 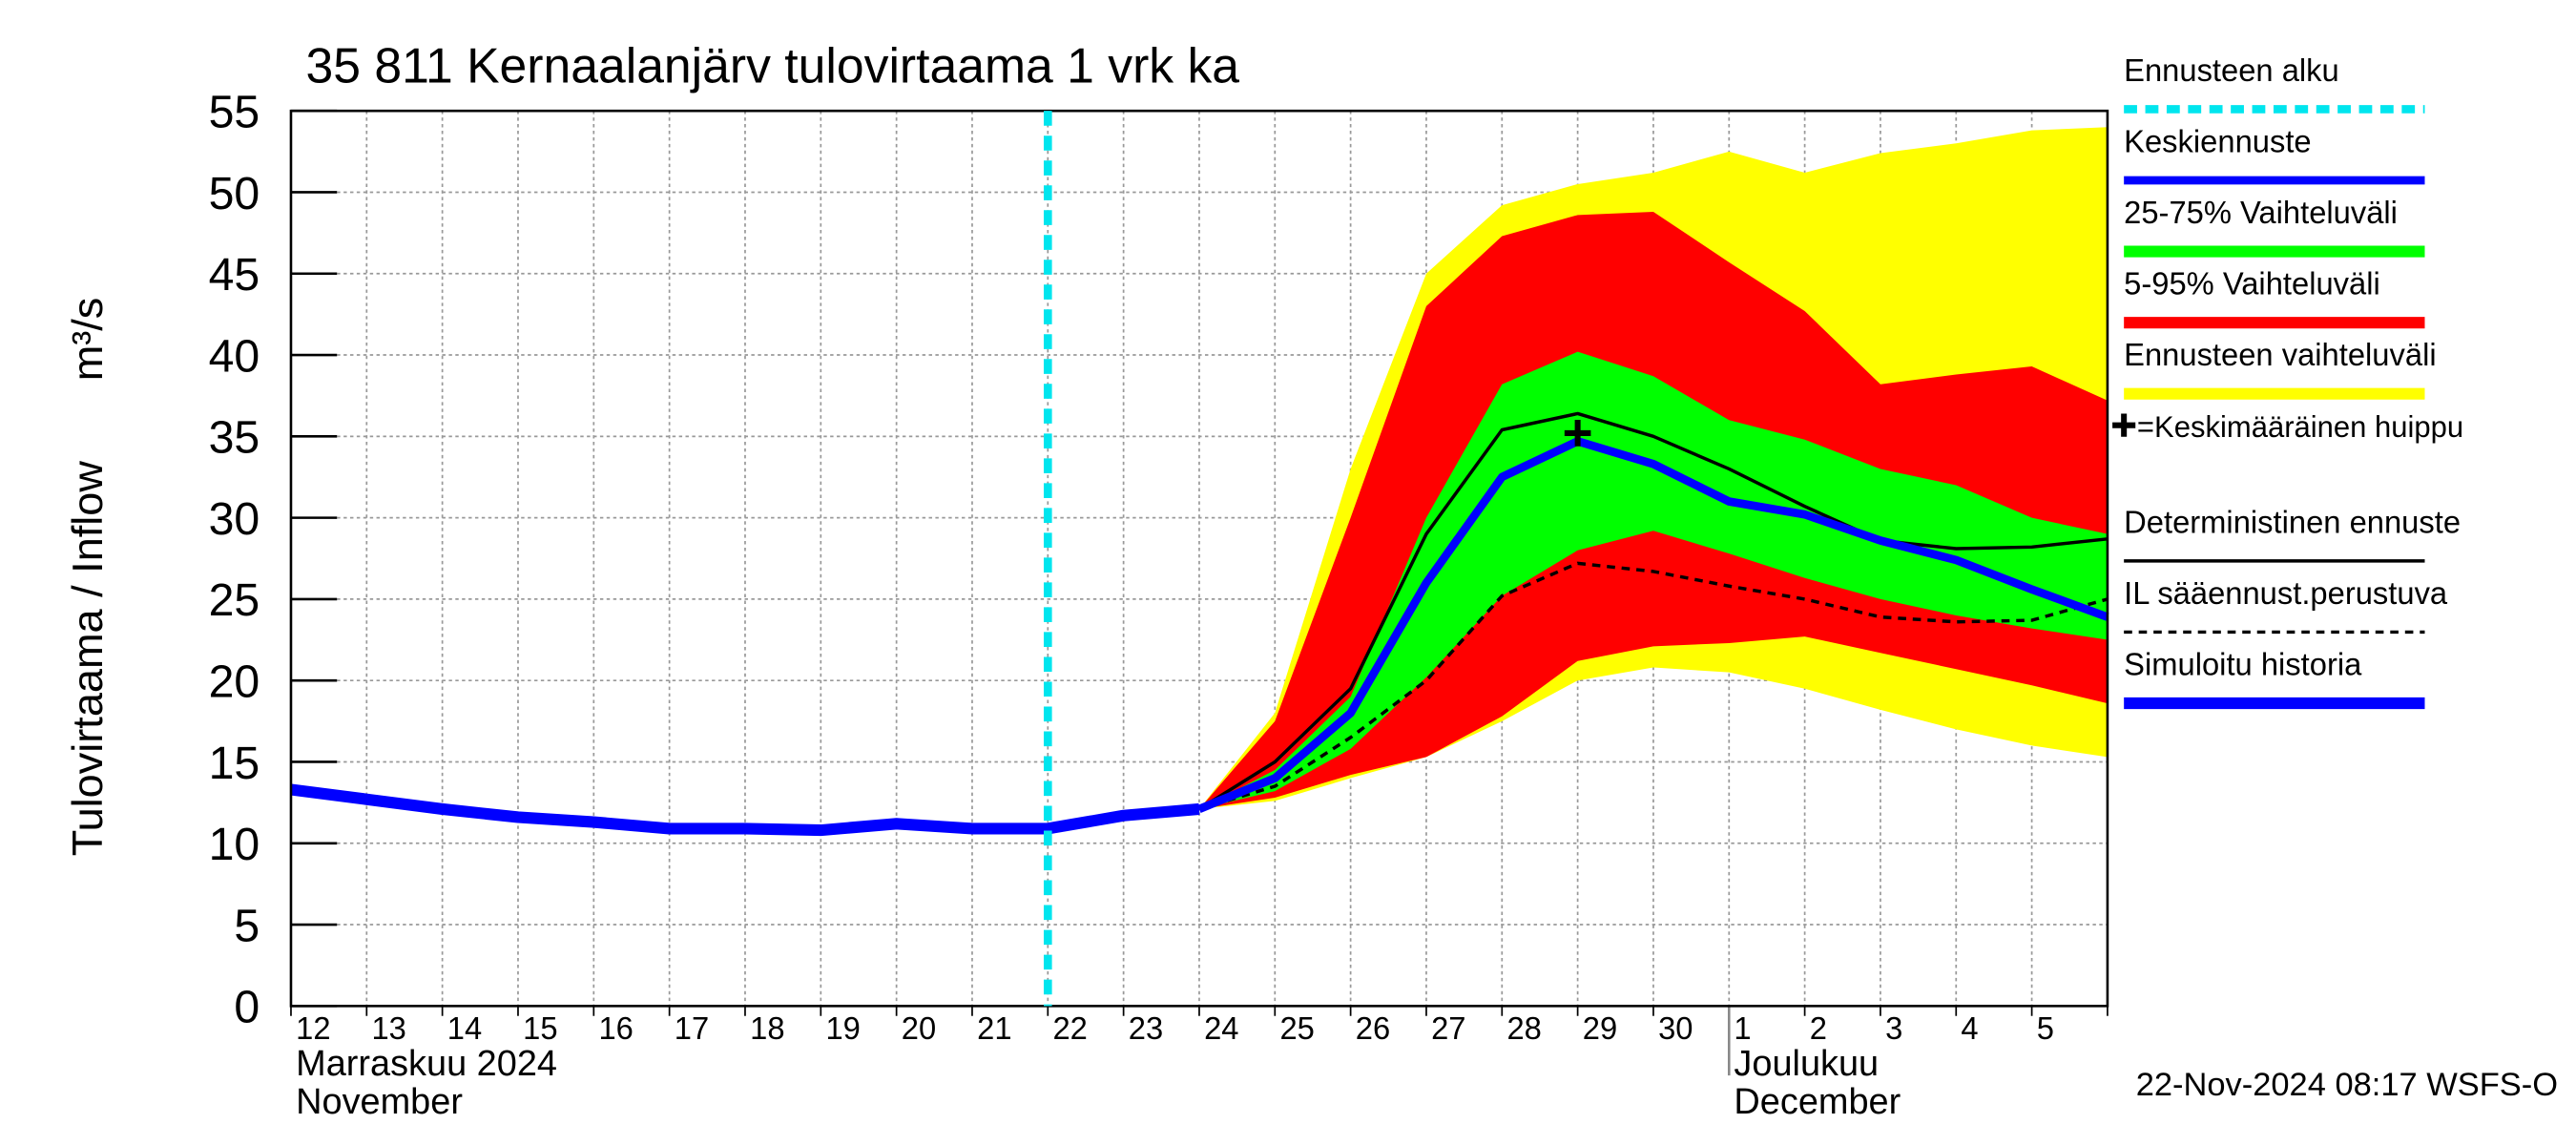 I want to click on y-tick-label: 50, so click(x=234, y=193).